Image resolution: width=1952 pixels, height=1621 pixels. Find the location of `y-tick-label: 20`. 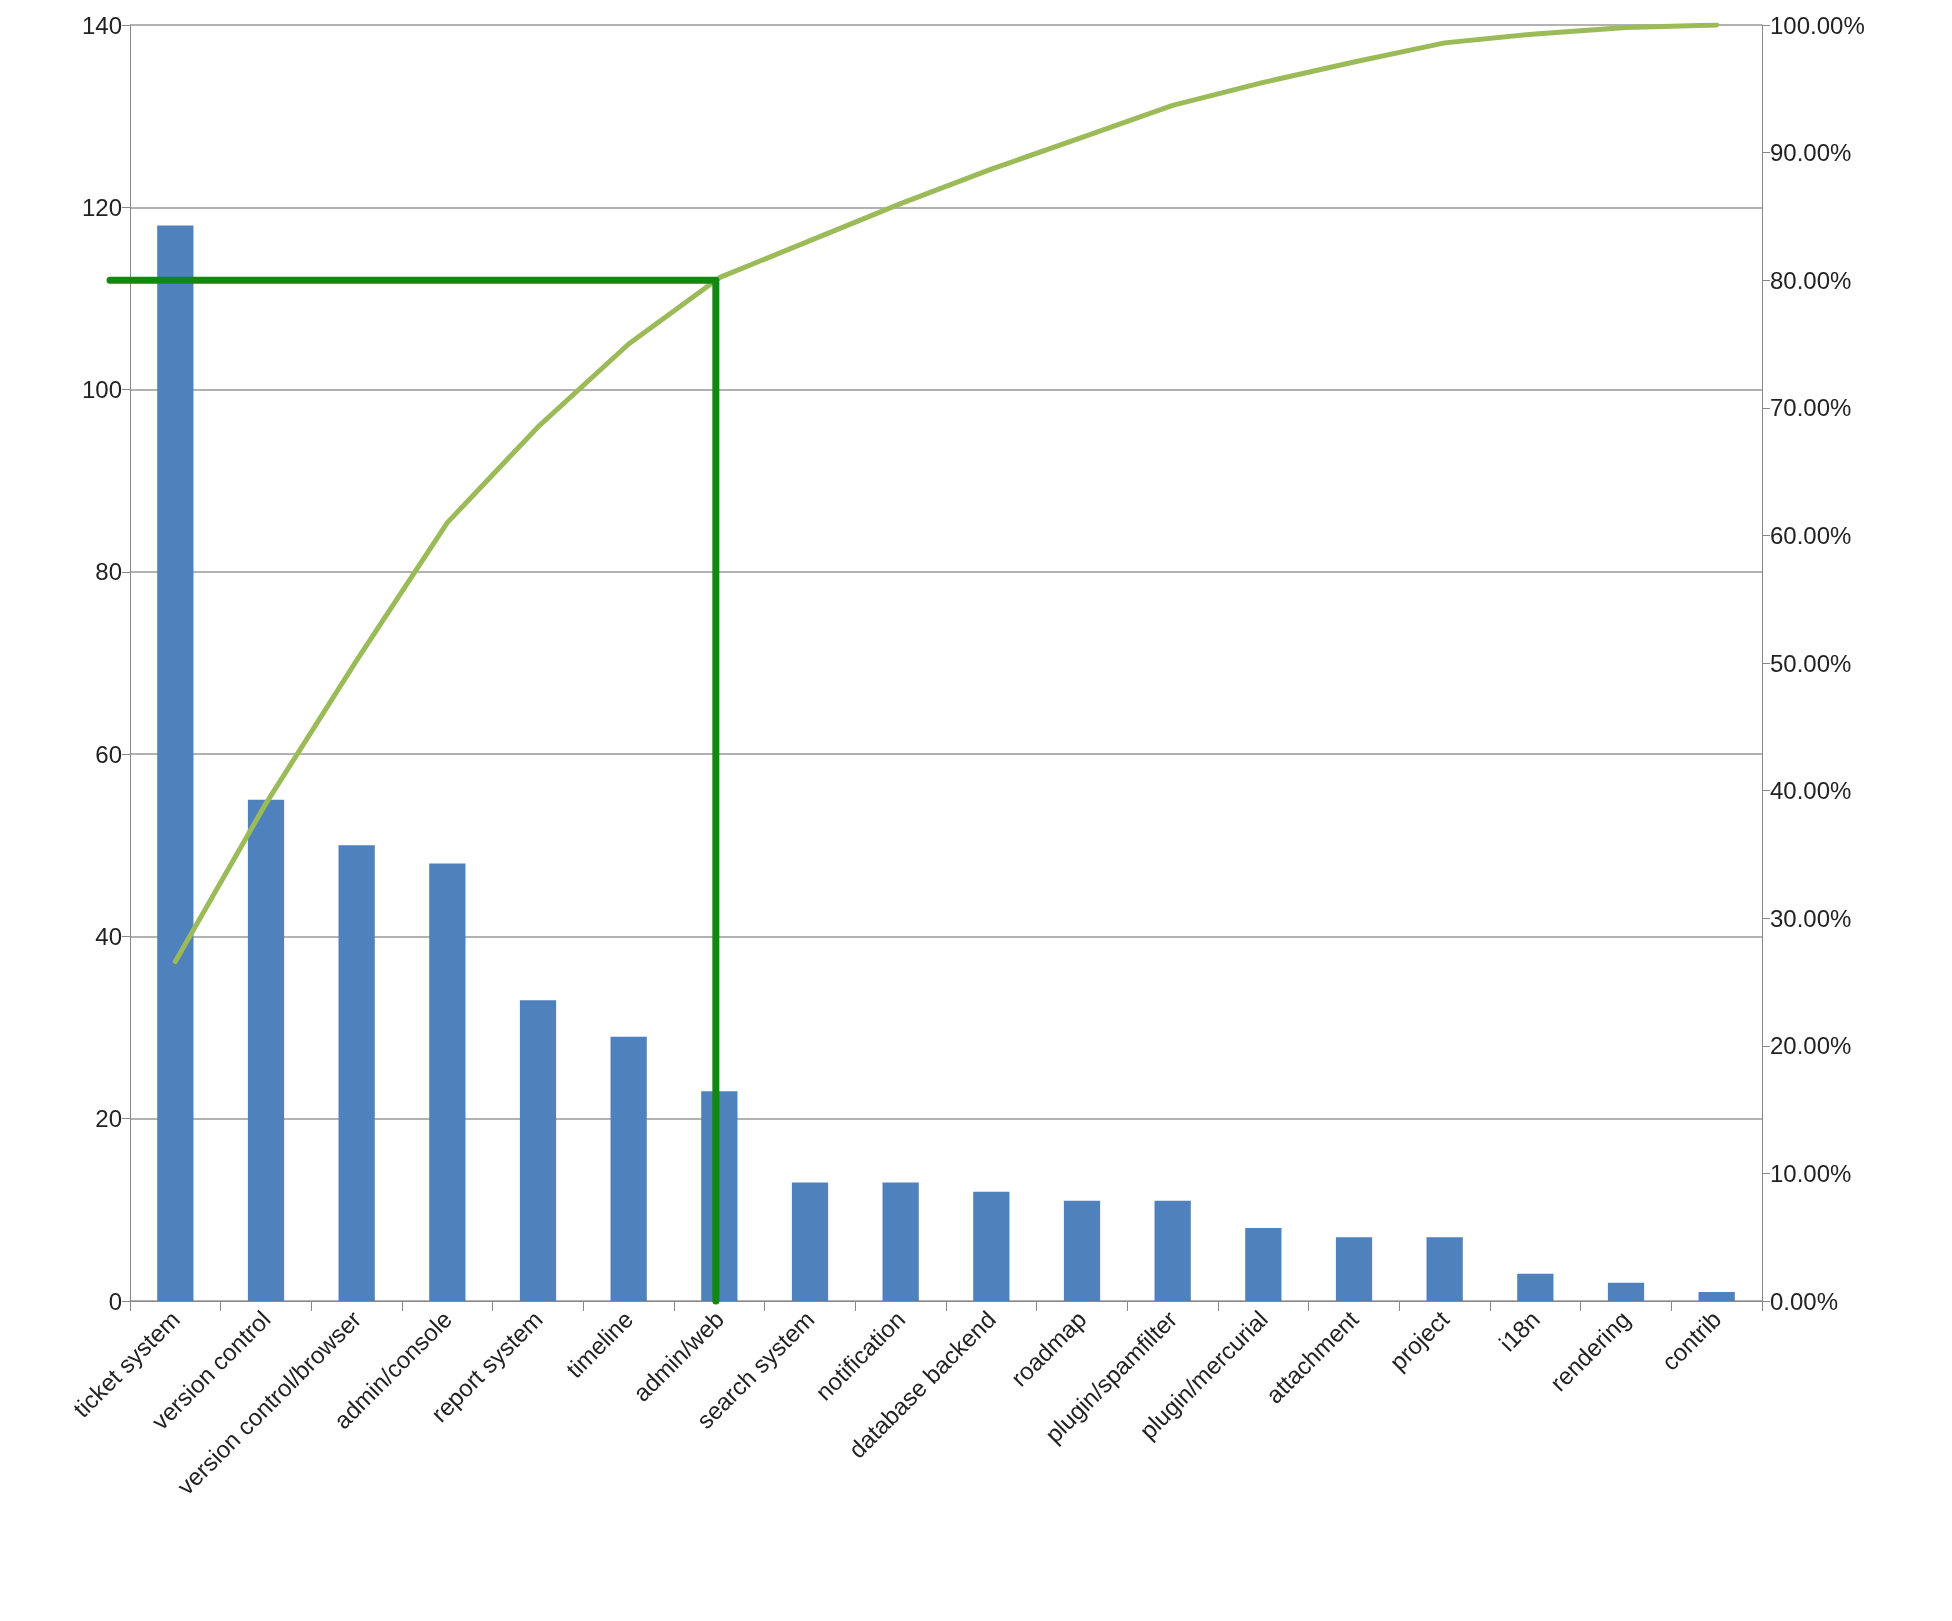

y-tick-label: 20 is located at coordinates (108, 1119).